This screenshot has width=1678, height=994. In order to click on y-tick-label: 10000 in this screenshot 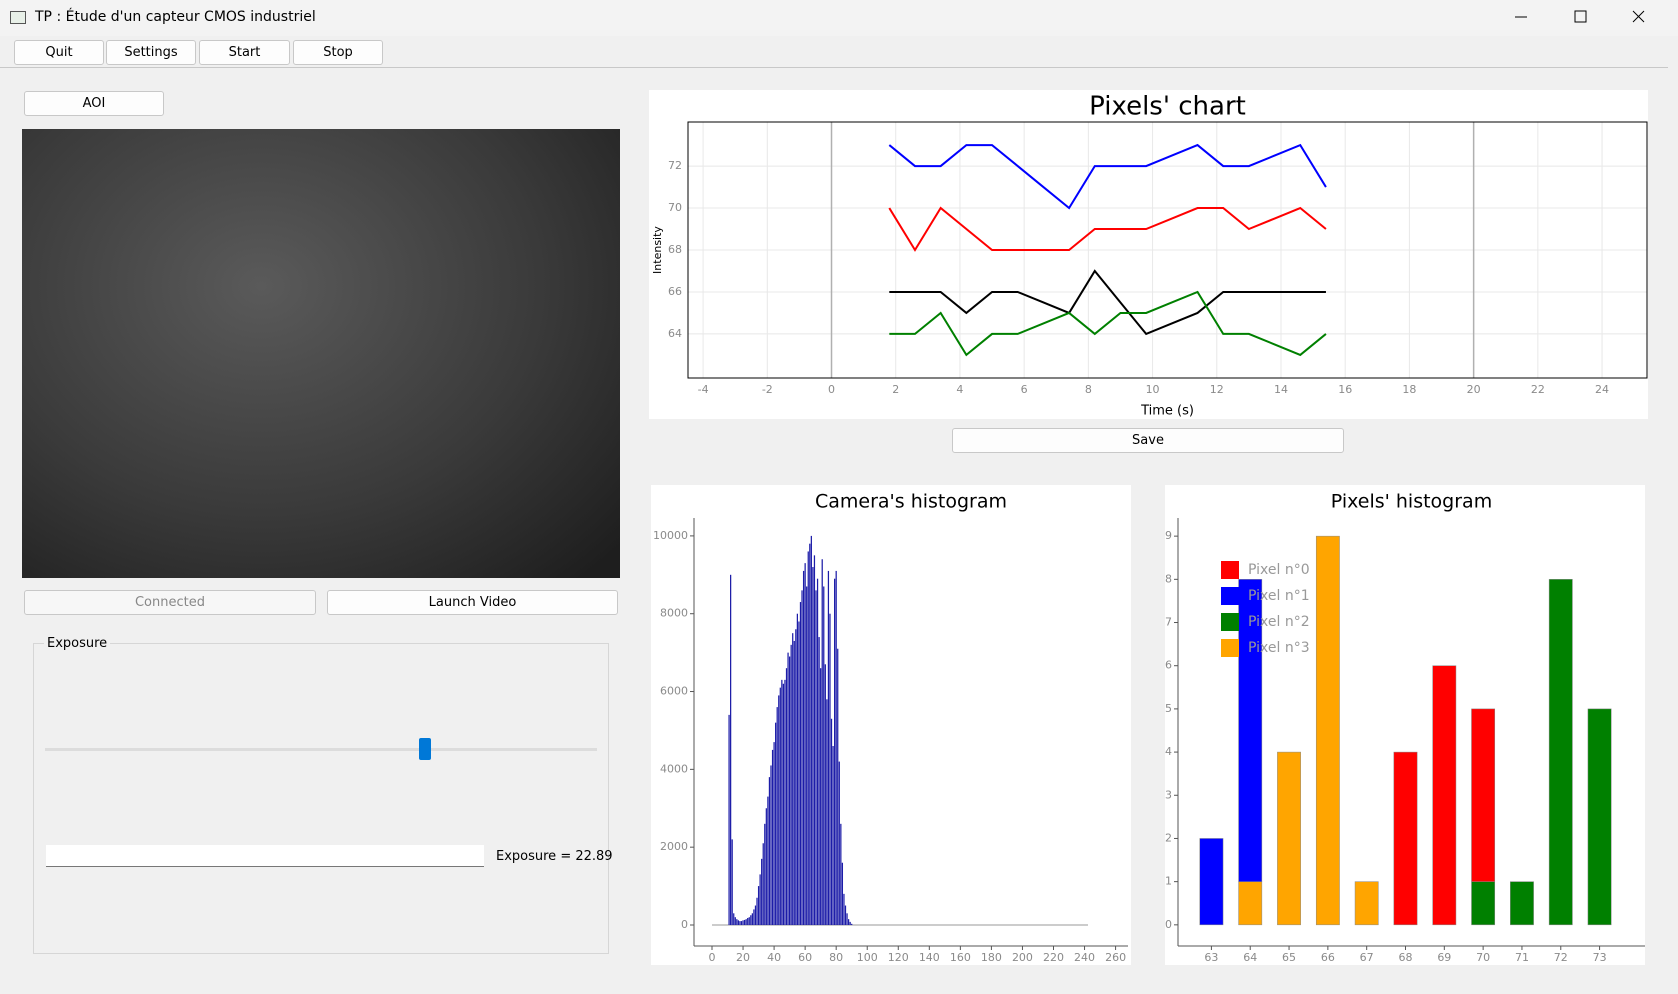, I will do `click(670, 535)`.